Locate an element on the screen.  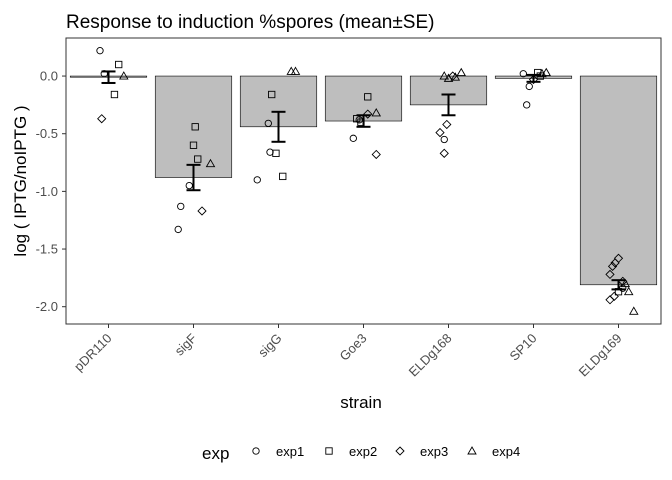
x-tick-label-pDR110: pDR110 is located at coordinates (93, 353).